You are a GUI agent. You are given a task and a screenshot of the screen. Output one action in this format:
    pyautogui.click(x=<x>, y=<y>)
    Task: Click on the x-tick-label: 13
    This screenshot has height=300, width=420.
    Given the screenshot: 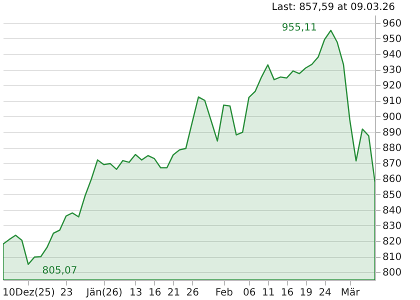 What is the action you would take?
    pyautogui.click(x=136, y=293)
    